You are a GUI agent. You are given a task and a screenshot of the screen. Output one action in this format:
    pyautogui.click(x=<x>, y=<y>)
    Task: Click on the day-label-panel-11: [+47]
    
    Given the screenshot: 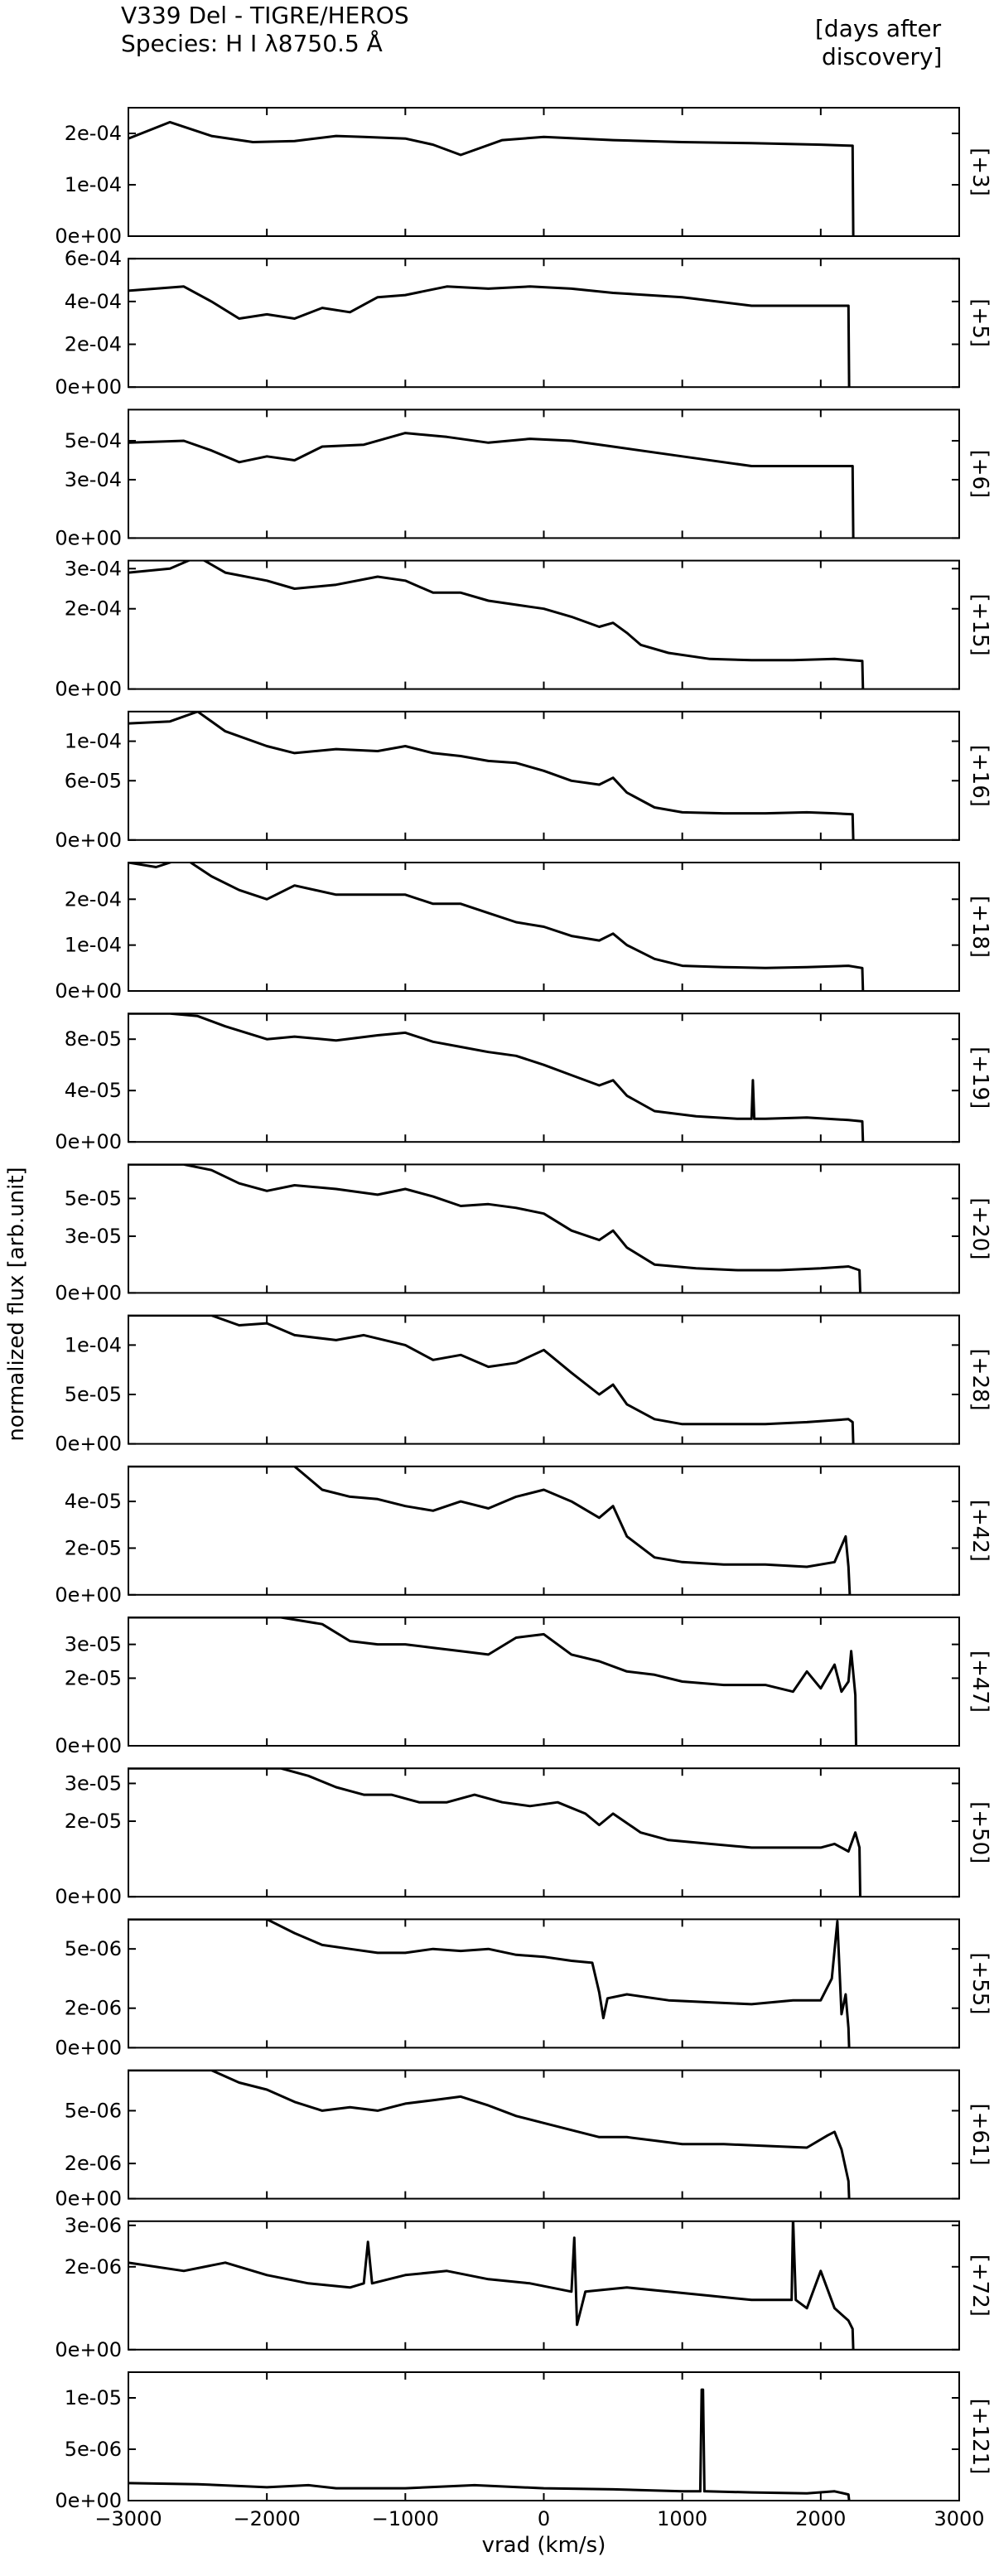 What is the action you would take?
    pyautogui.click(x=979, y=1681)
    